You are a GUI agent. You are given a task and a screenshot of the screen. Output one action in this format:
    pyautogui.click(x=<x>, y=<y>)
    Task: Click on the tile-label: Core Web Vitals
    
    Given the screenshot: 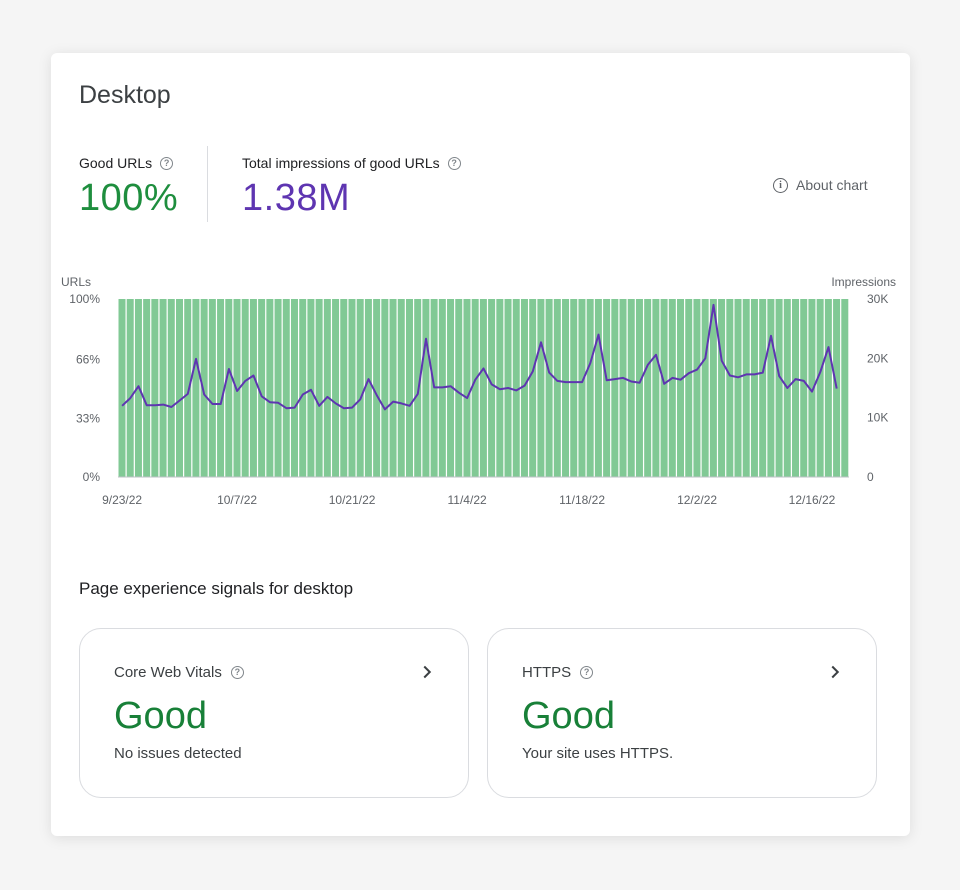 What is the action you would take?
    pyautogui.click(x=168, y=672)
    